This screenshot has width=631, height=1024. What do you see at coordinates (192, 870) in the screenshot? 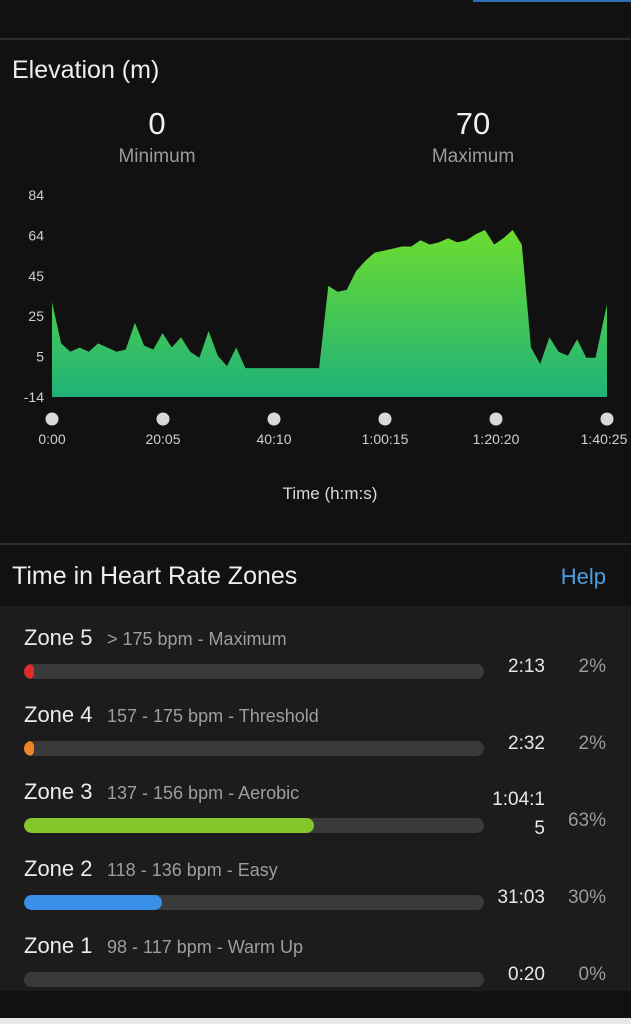
I see `zone-range: 118 - 136 bpm - Easy` at bounding box center [192, 870].